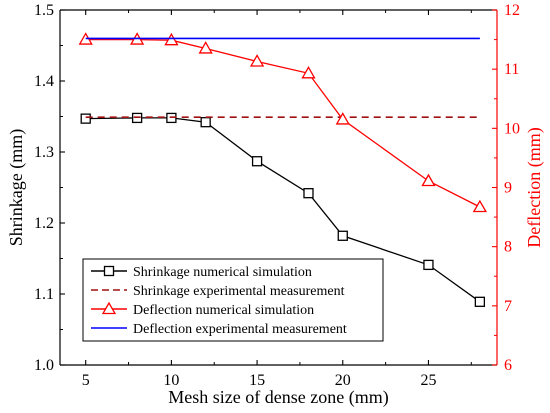 The height and width of the screenshot is (413, 550). I want to click on y-right-tick-label: 9, so click(508, 188).